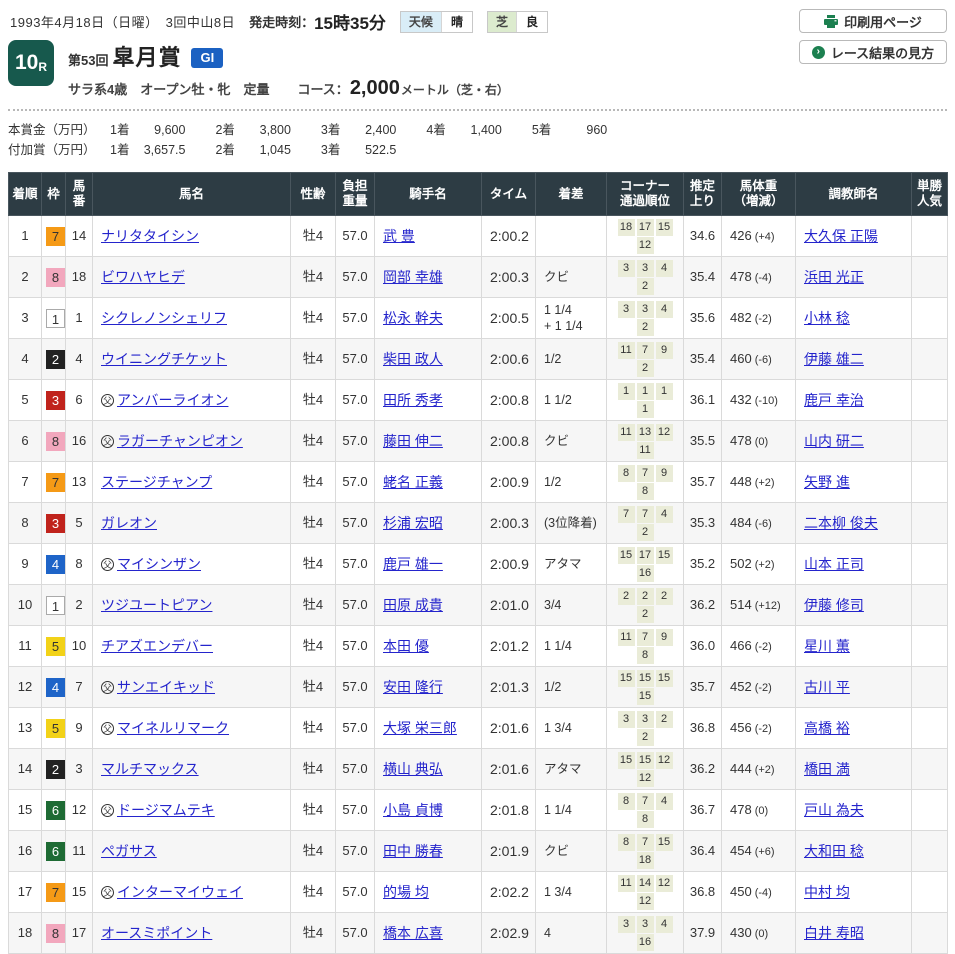  I want to click on jockey-link: 横山 典弘, so click(413, 768).